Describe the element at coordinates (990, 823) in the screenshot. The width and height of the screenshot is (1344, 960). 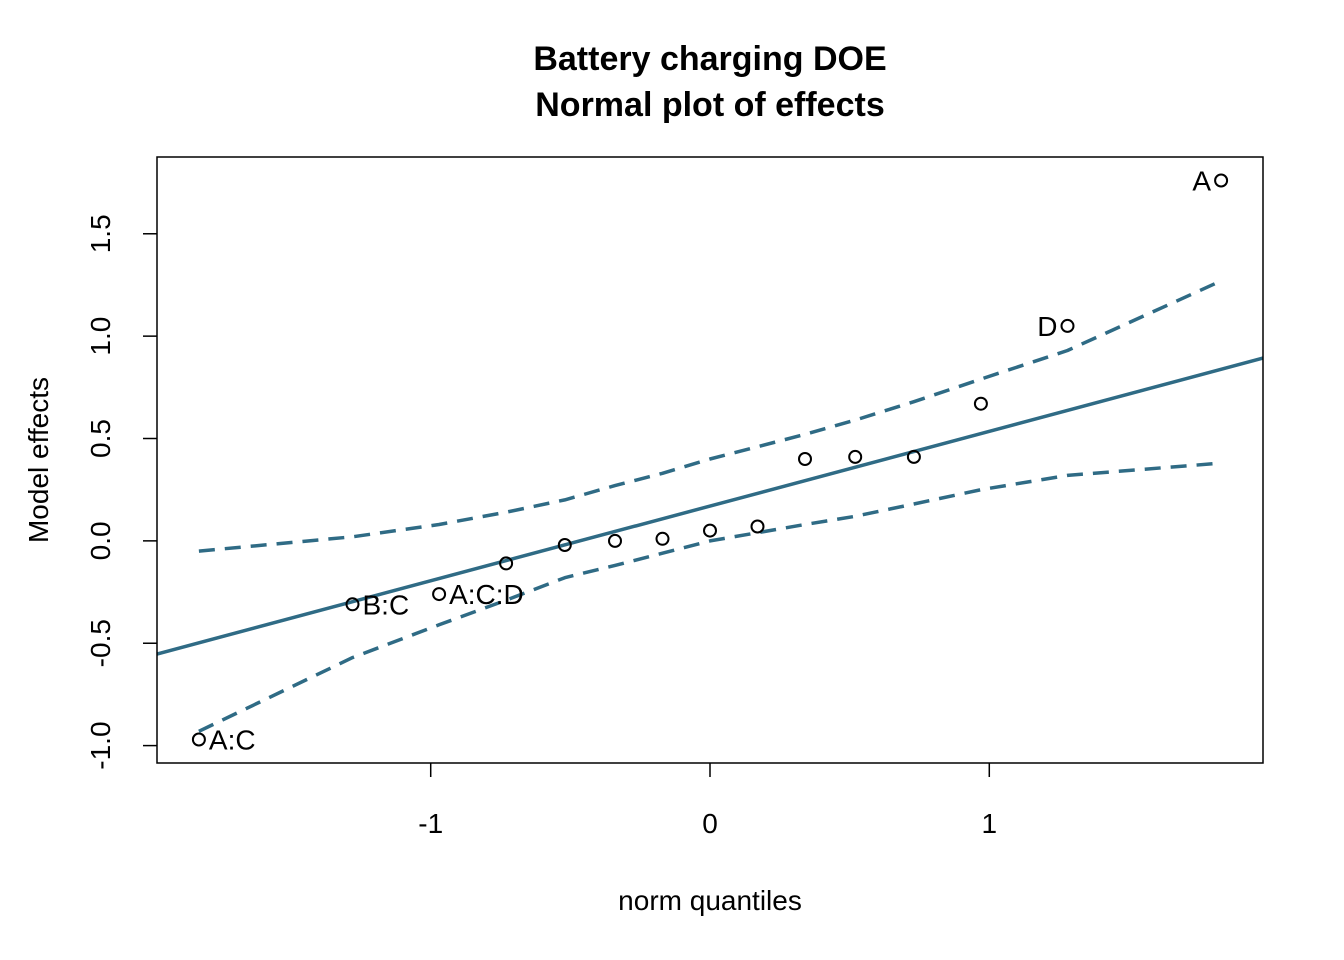
I see `x-tick-label: 1` at that location.